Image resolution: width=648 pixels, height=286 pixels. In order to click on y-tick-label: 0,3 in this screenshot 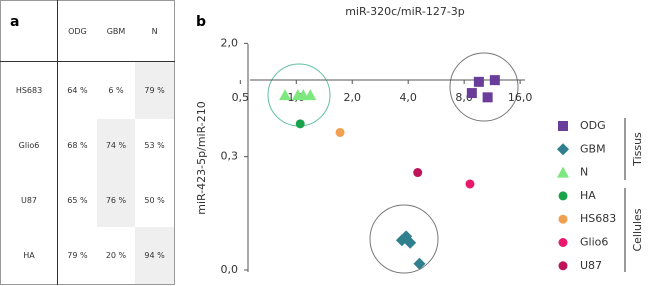, I will do `click(230, 156)`.